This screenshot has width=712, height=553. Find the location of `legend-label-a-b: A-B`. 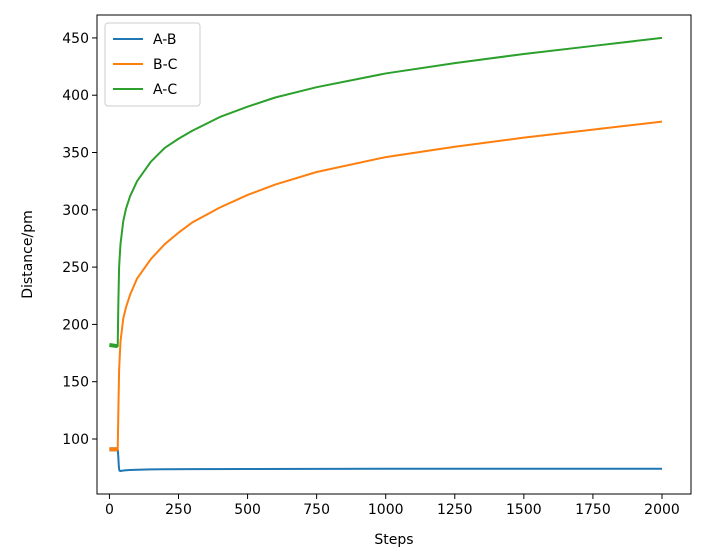

legend-label-a-b: A-B is located at coordinates (164, 40).